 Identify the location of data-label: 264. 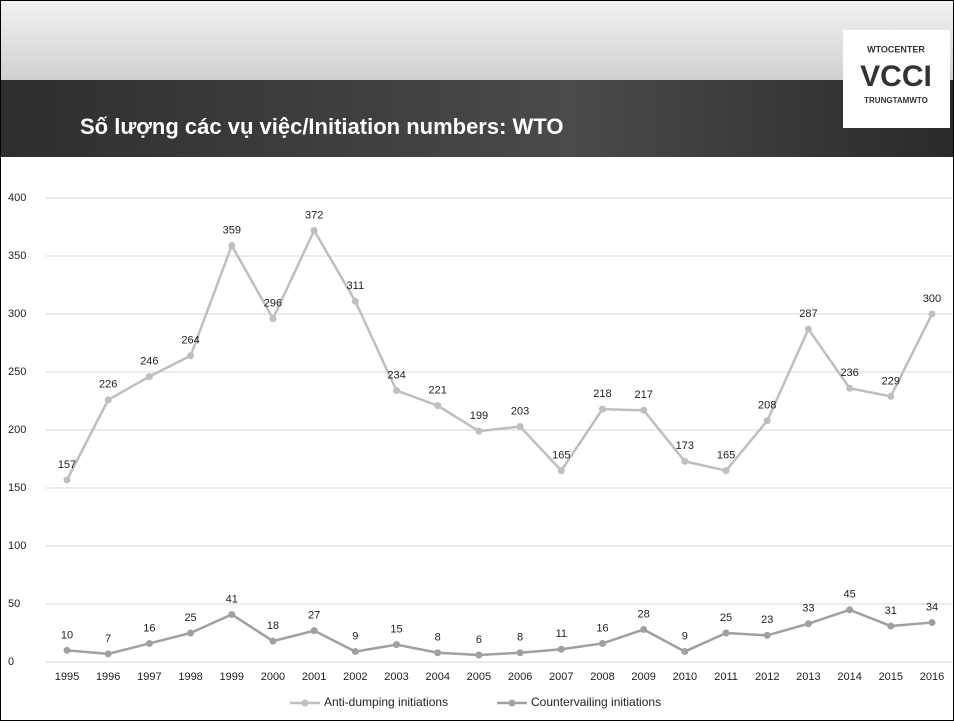
(190, 341).